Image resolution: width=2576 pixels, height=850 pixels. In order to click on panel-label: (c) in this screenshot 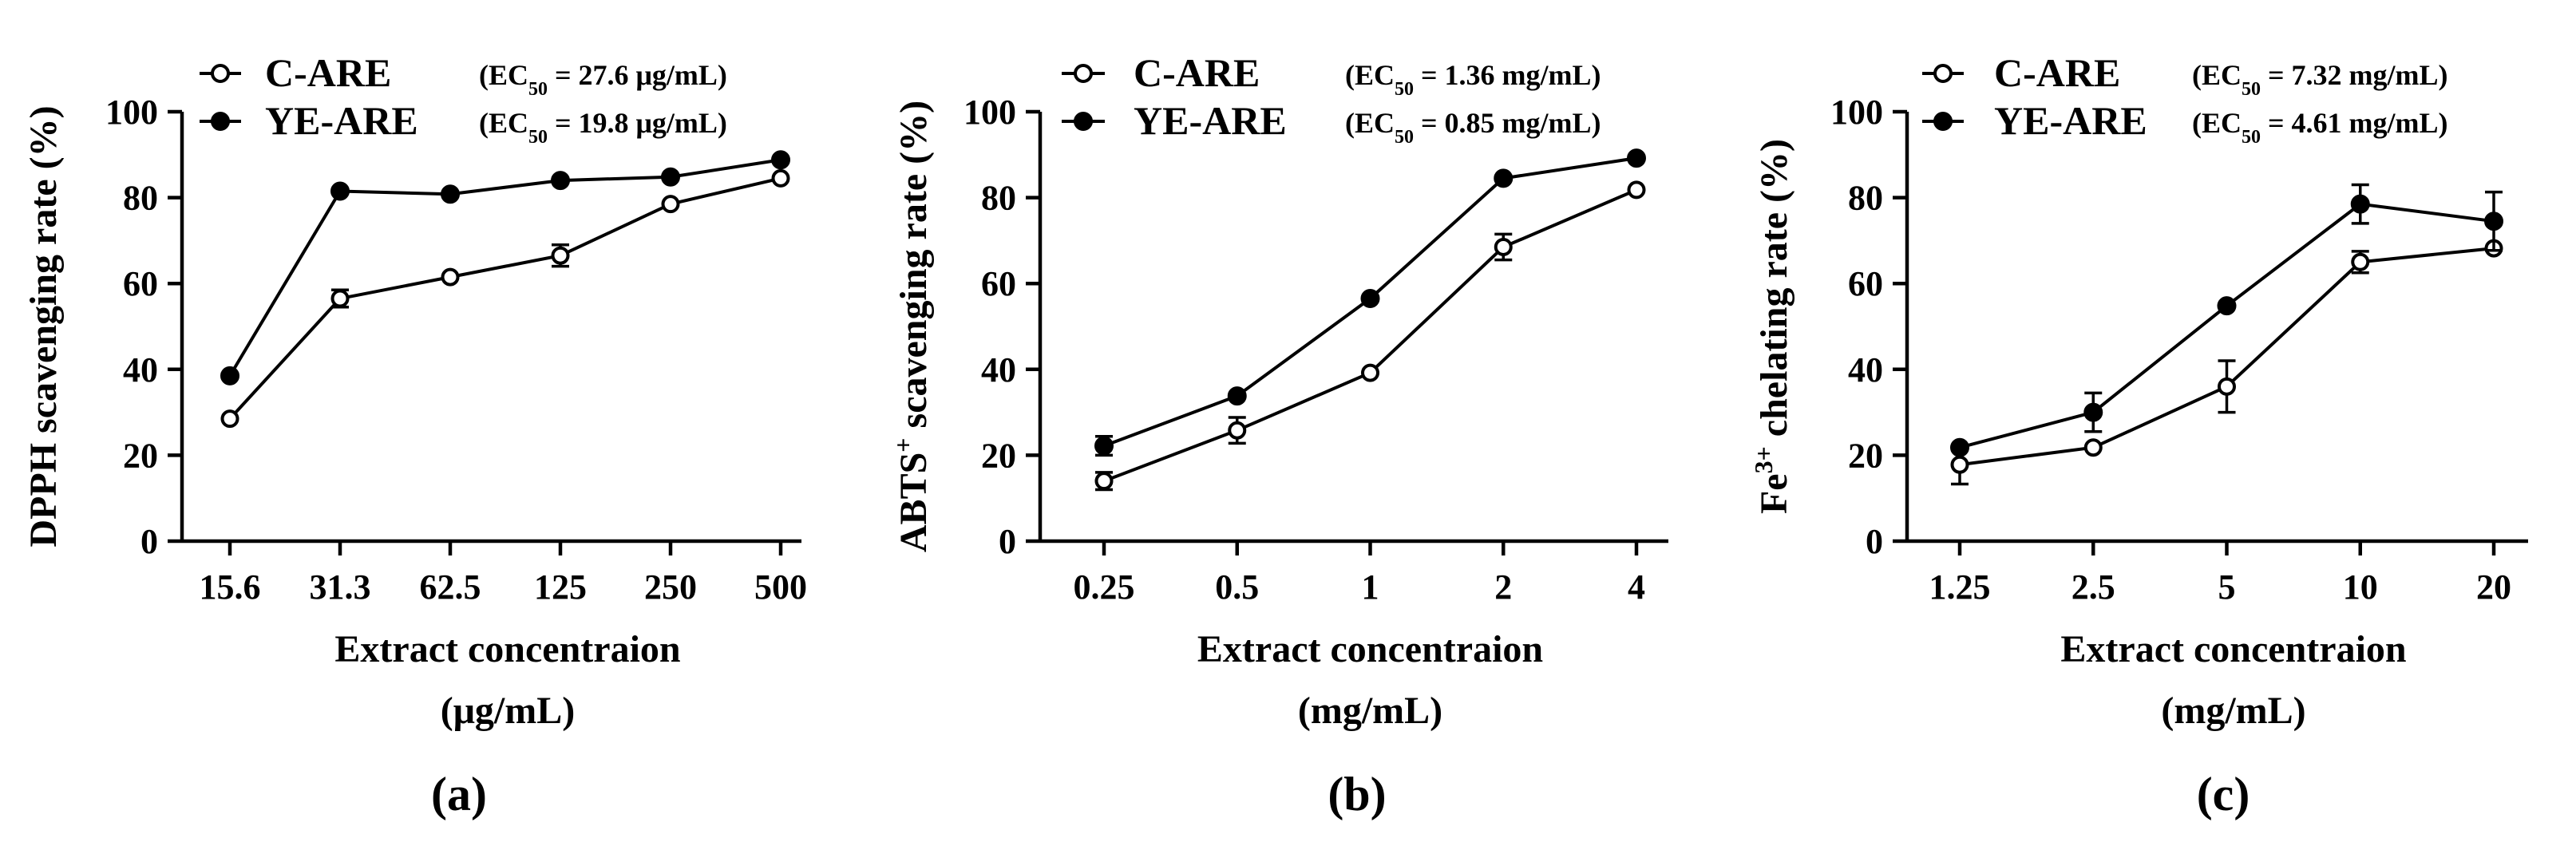, I will do `click(2223, 794)`.